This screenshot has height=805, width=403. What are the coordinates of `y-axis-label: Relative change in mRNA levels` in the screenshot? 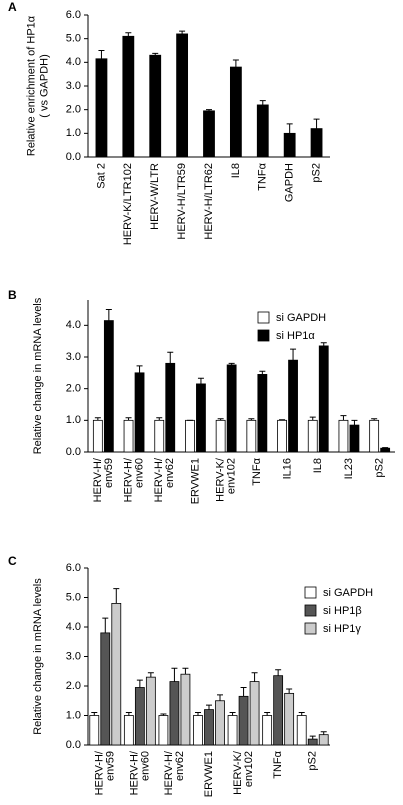 It's located at (38, 656).